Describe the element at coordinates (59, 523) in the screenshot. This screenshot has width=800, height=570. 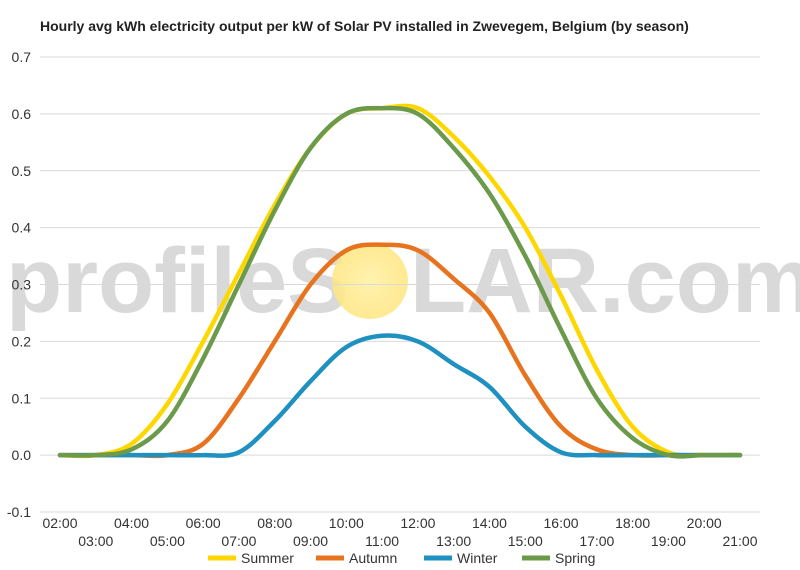
I see `x-tick-label: 02:00` at that location.